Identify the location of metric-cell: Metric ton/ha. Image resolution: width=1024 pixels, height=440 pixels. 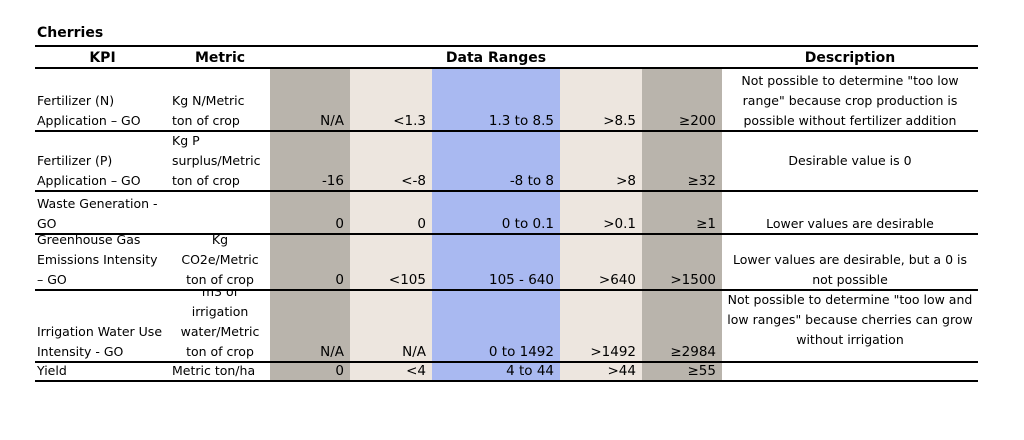
(221, 371).